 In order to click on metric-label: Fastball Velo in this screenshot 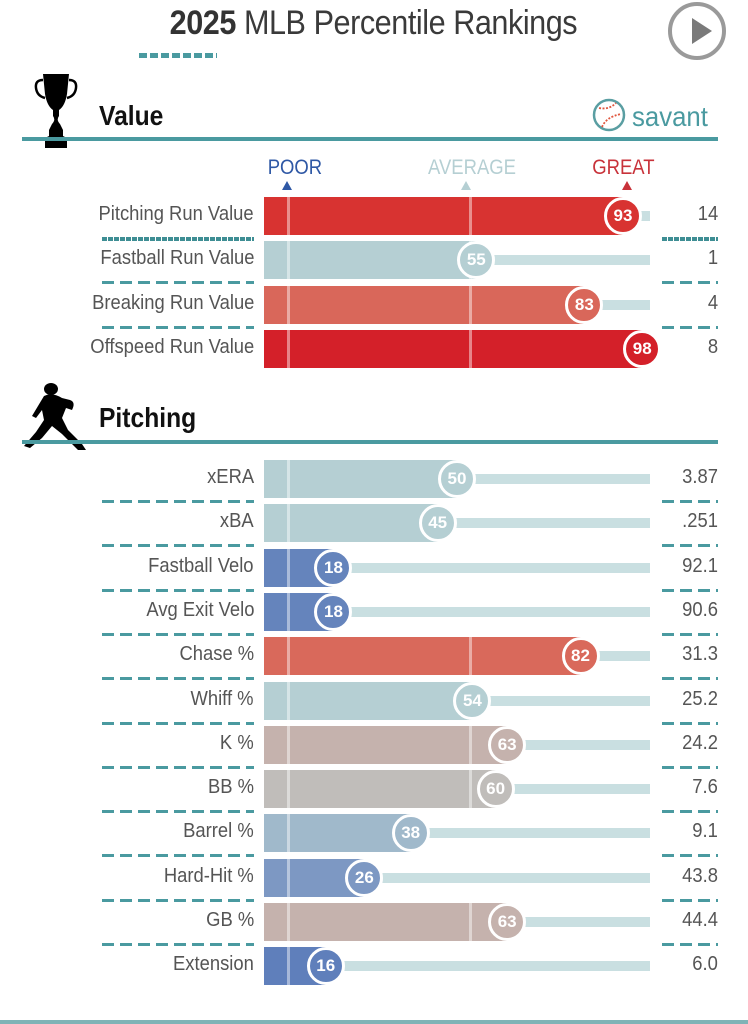, I will do `click(201, 565)`.